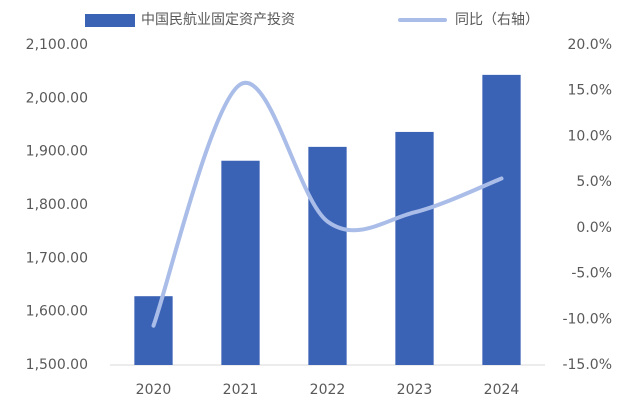 Image resolution: width=627 pixels, height=405 pixels. I want to click on y2-tick-label: 20.0%, so click(590, 45).